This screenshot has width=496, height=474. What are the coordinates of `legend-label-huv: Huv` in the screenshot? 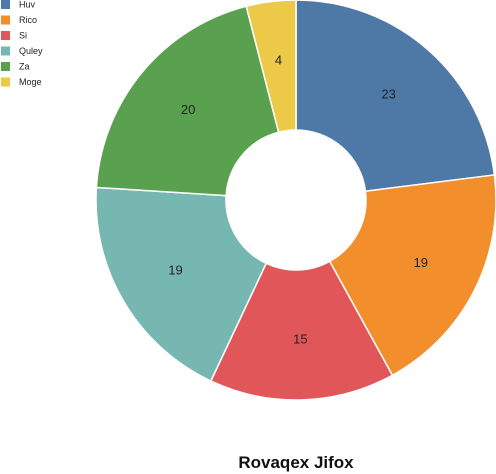 It's located at (27, 5).